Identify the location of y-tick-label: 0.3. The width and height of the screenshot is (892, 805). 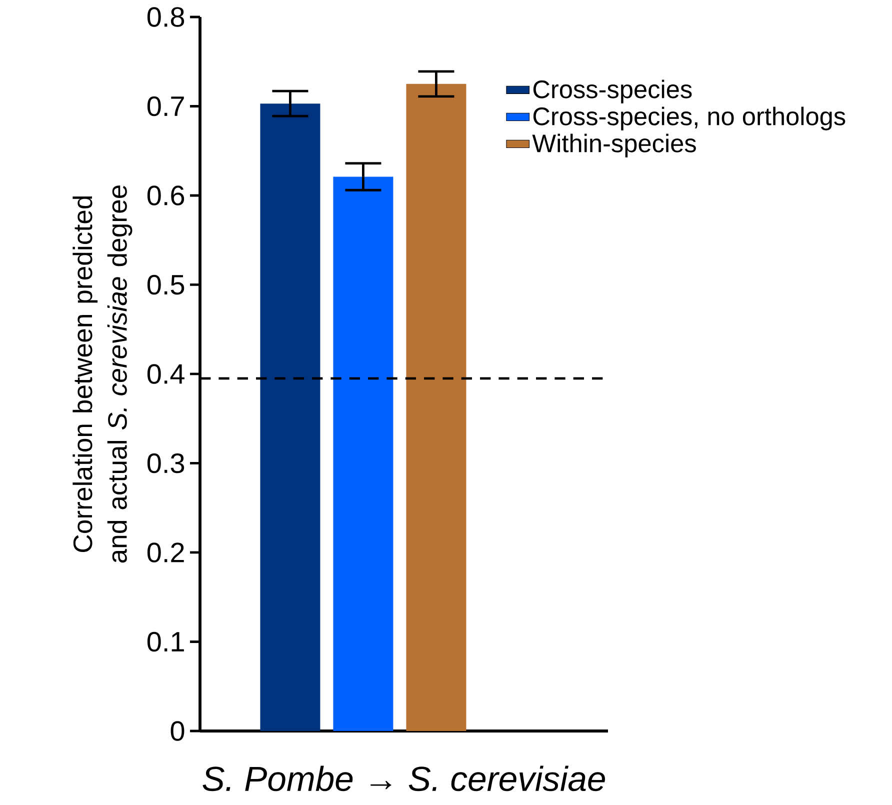
(165, 463).